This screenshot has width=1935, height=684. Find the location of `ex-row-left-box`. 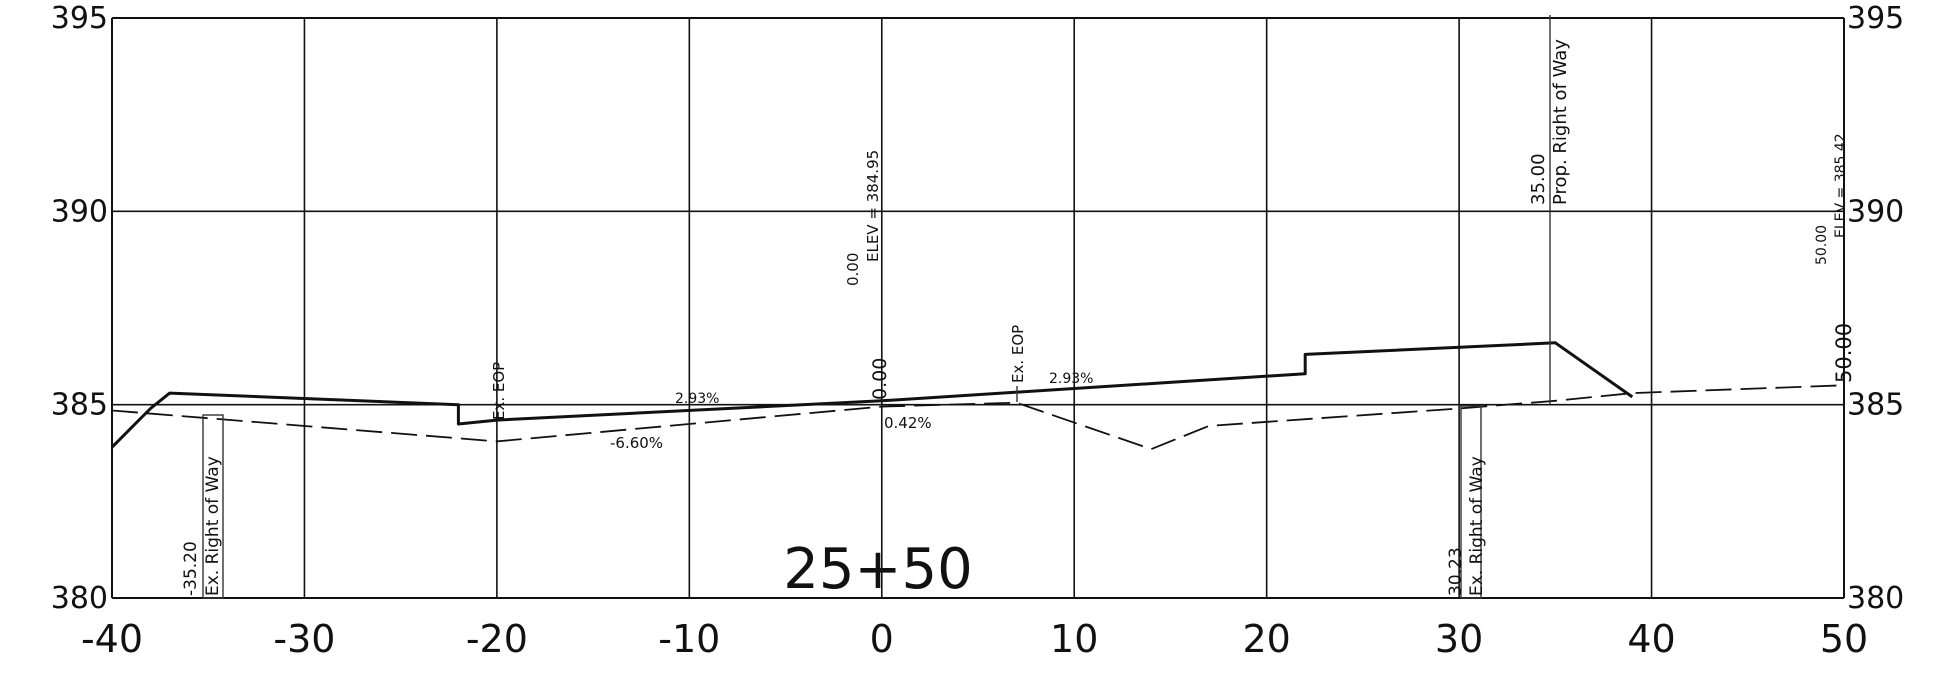

ex-row-left-box is located at coordinates (213, 506).